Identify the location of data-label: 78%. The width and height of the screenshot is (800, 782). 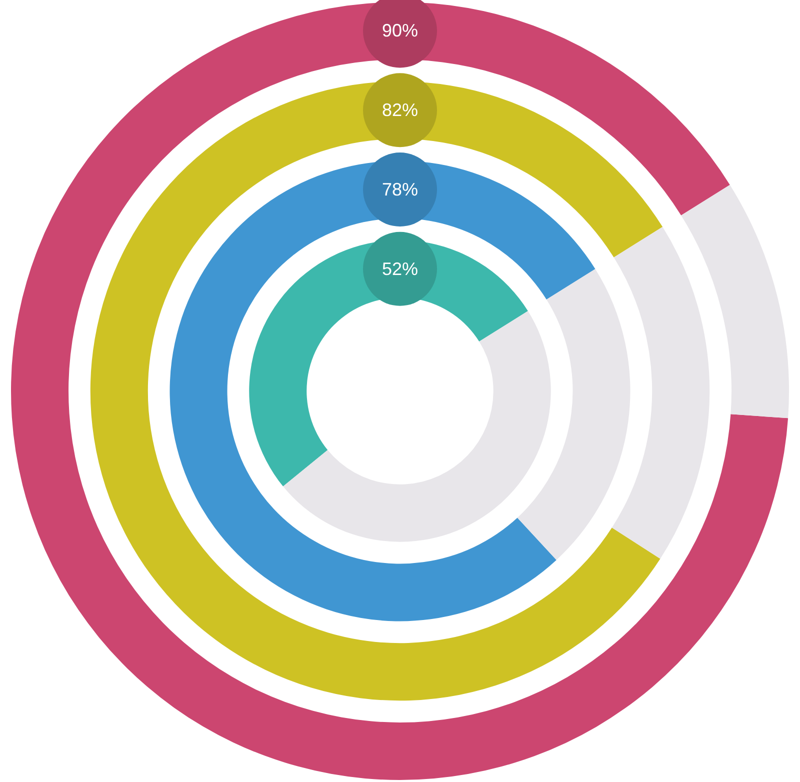
(400, 189).